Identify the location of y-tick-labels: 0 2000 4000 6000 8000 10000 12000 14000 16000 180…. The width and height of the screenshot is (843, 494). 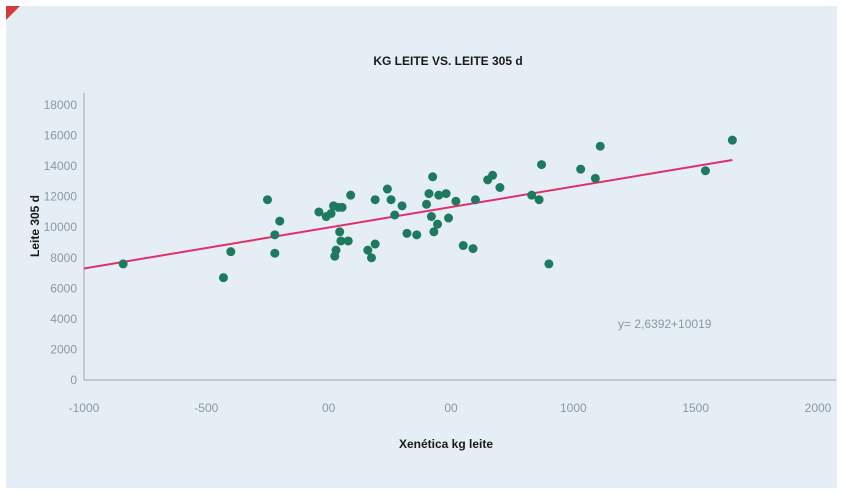
(61, 242).